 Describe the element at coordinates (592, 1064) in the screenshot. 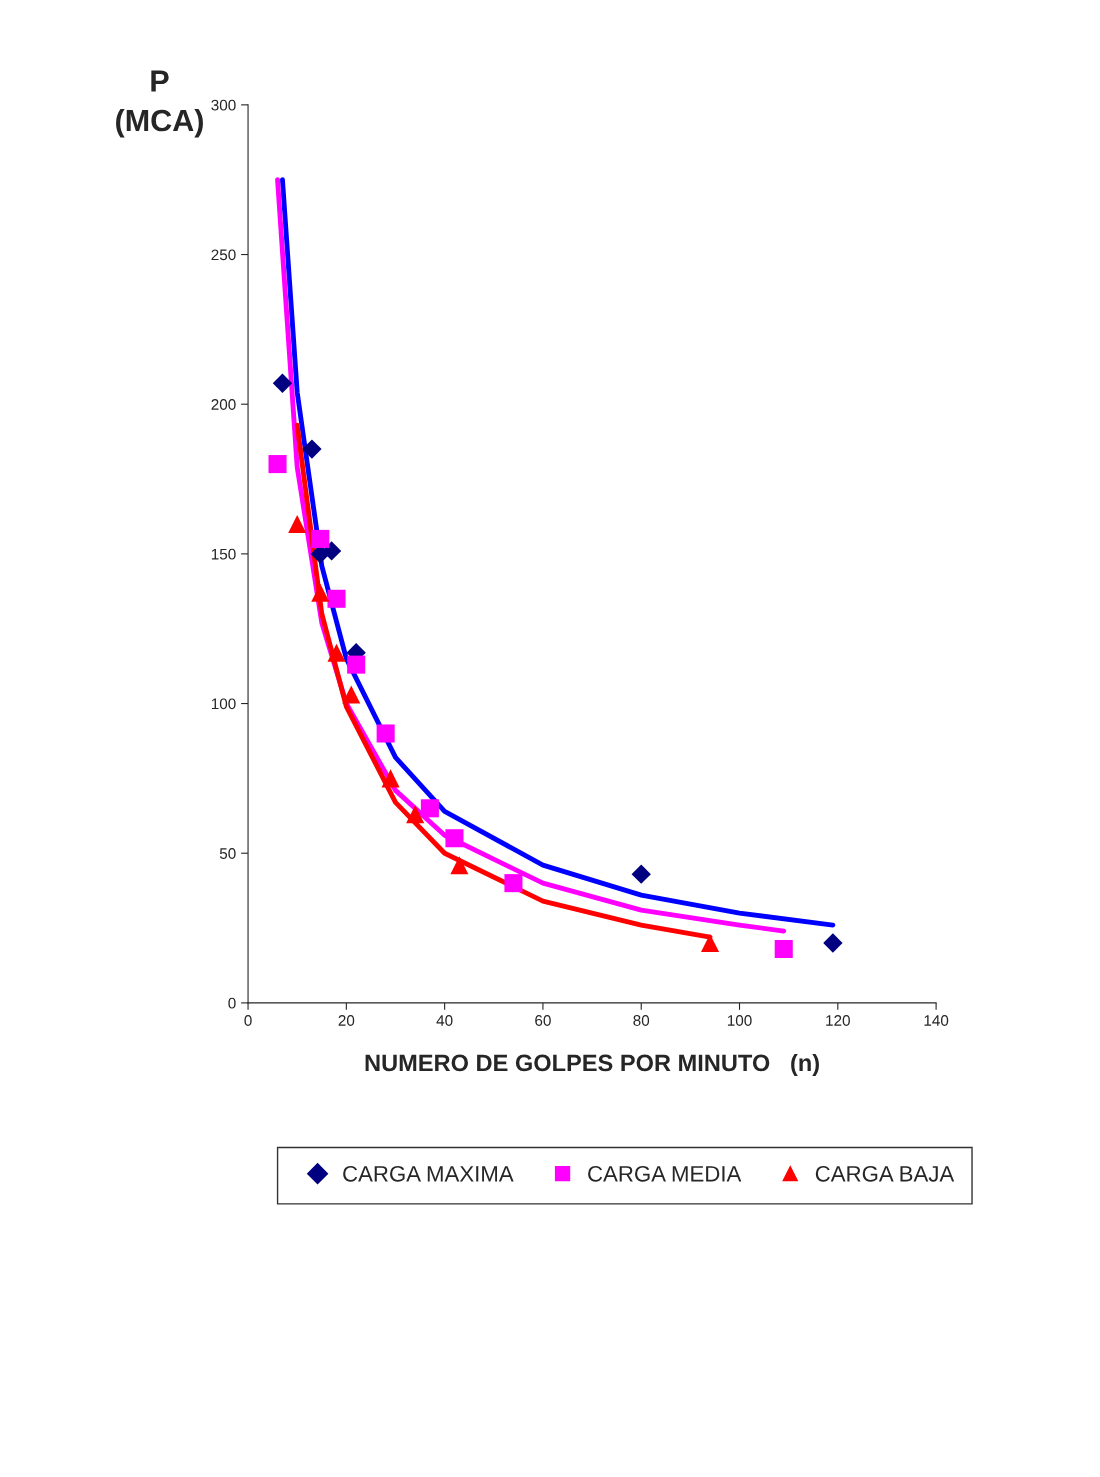

I see `x-axis-title: NUMERO DE GOLPES POR MINUTO (n)` at that location.